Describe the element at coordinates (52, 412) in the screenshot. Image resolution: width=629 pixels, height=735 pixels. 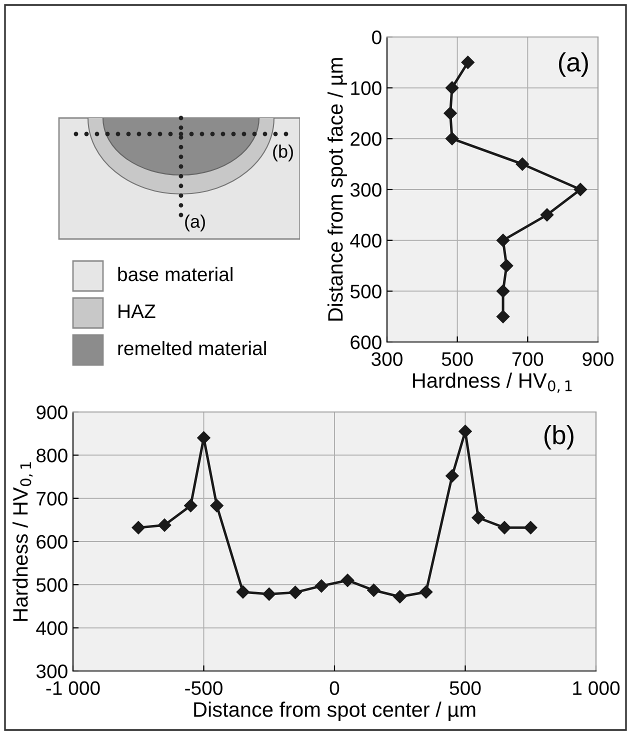
I see `y-tick-label: 900` at that location.